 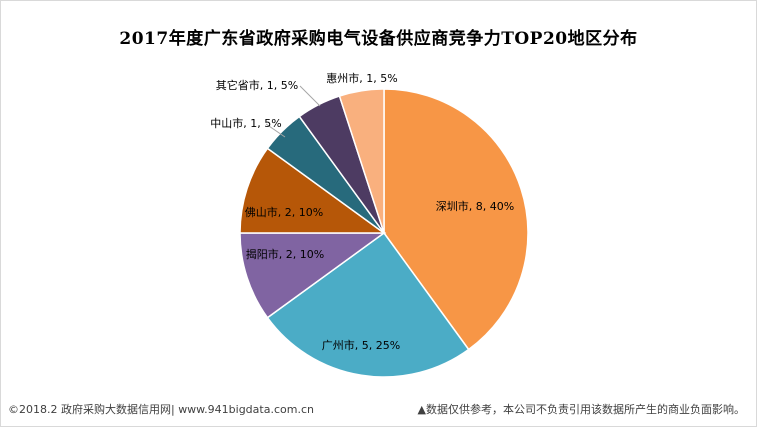 What do you see at coordinates (313, 190) in the screenshot?
I see `pie-slice-foshan` at bounding box center [313, 190].